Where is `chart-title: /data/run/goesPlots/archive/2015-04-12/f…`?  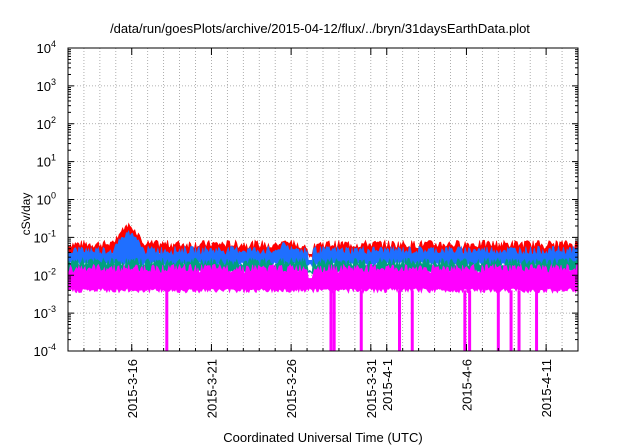 chart-title: /data/run/goesPlots/archive/2015-04-12/f… is located at coordinates (320, 28).